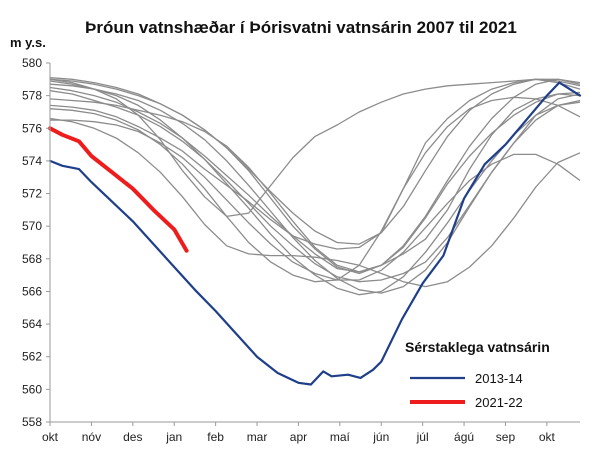 The image size is (600, 473). I want to click on y-tick-label: 570, so click(32, 226).